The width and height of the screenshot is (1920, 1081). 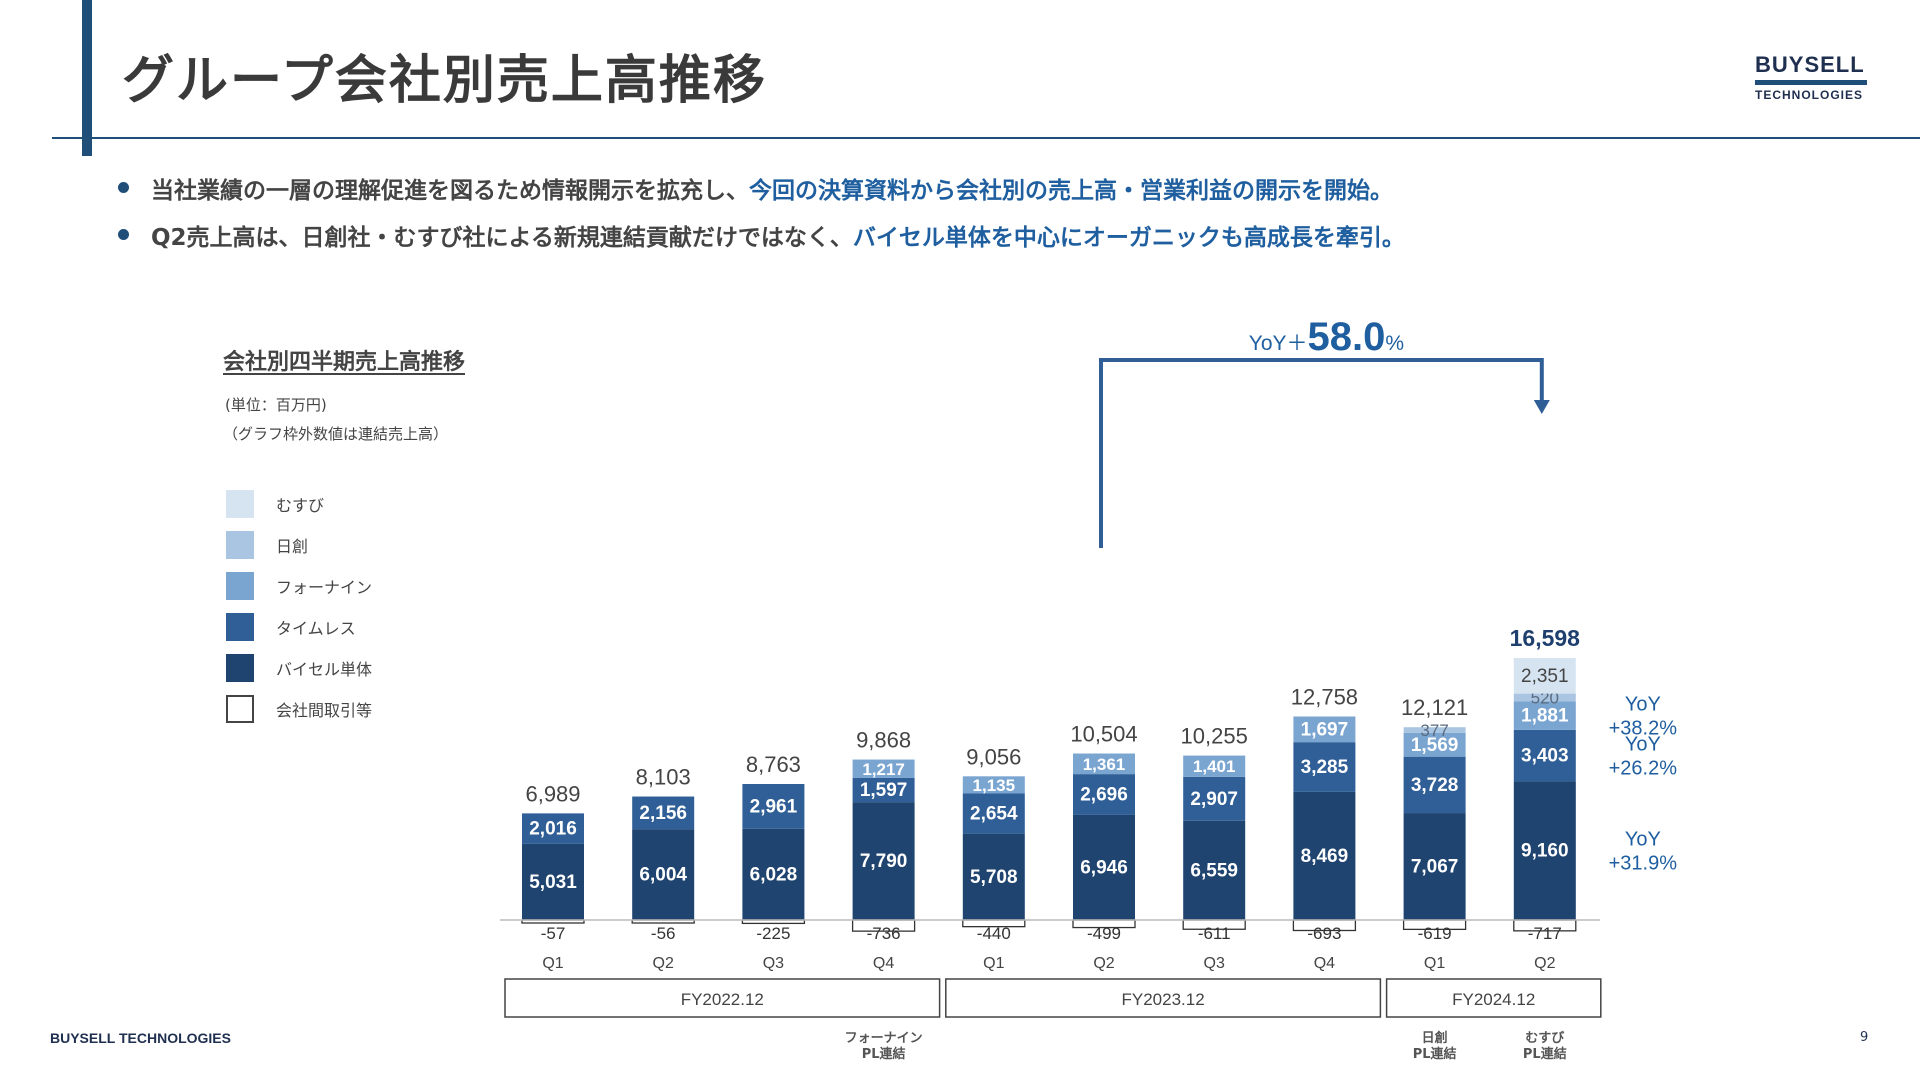 I want to click on logo-bar, so click(x=1811, y=82).